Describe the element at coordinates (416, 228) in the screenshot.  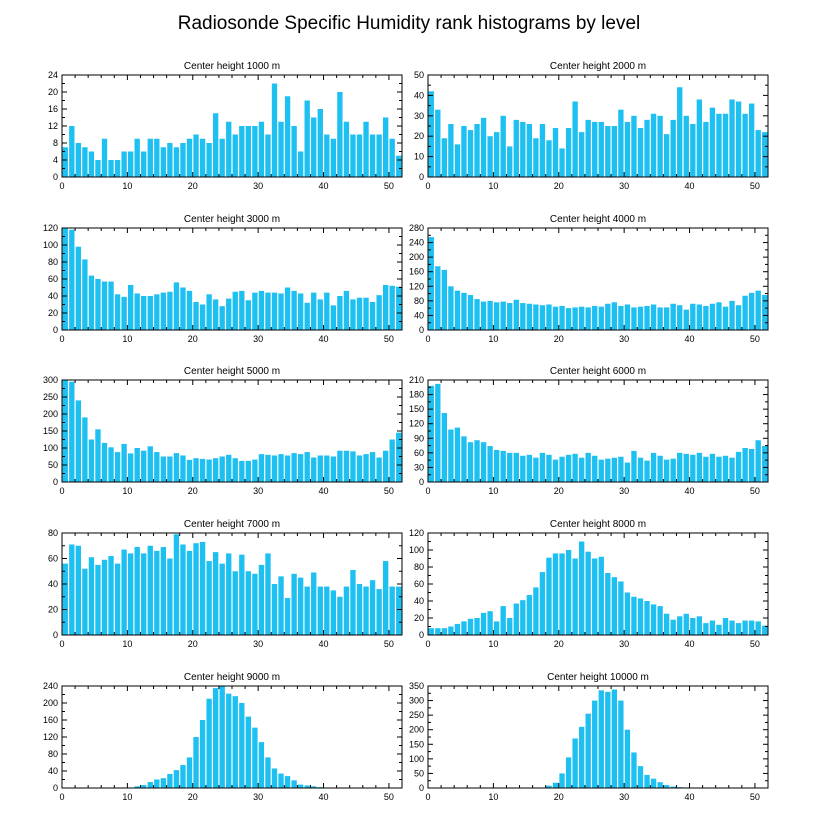
I see `y-tick-label: 280` at that location.